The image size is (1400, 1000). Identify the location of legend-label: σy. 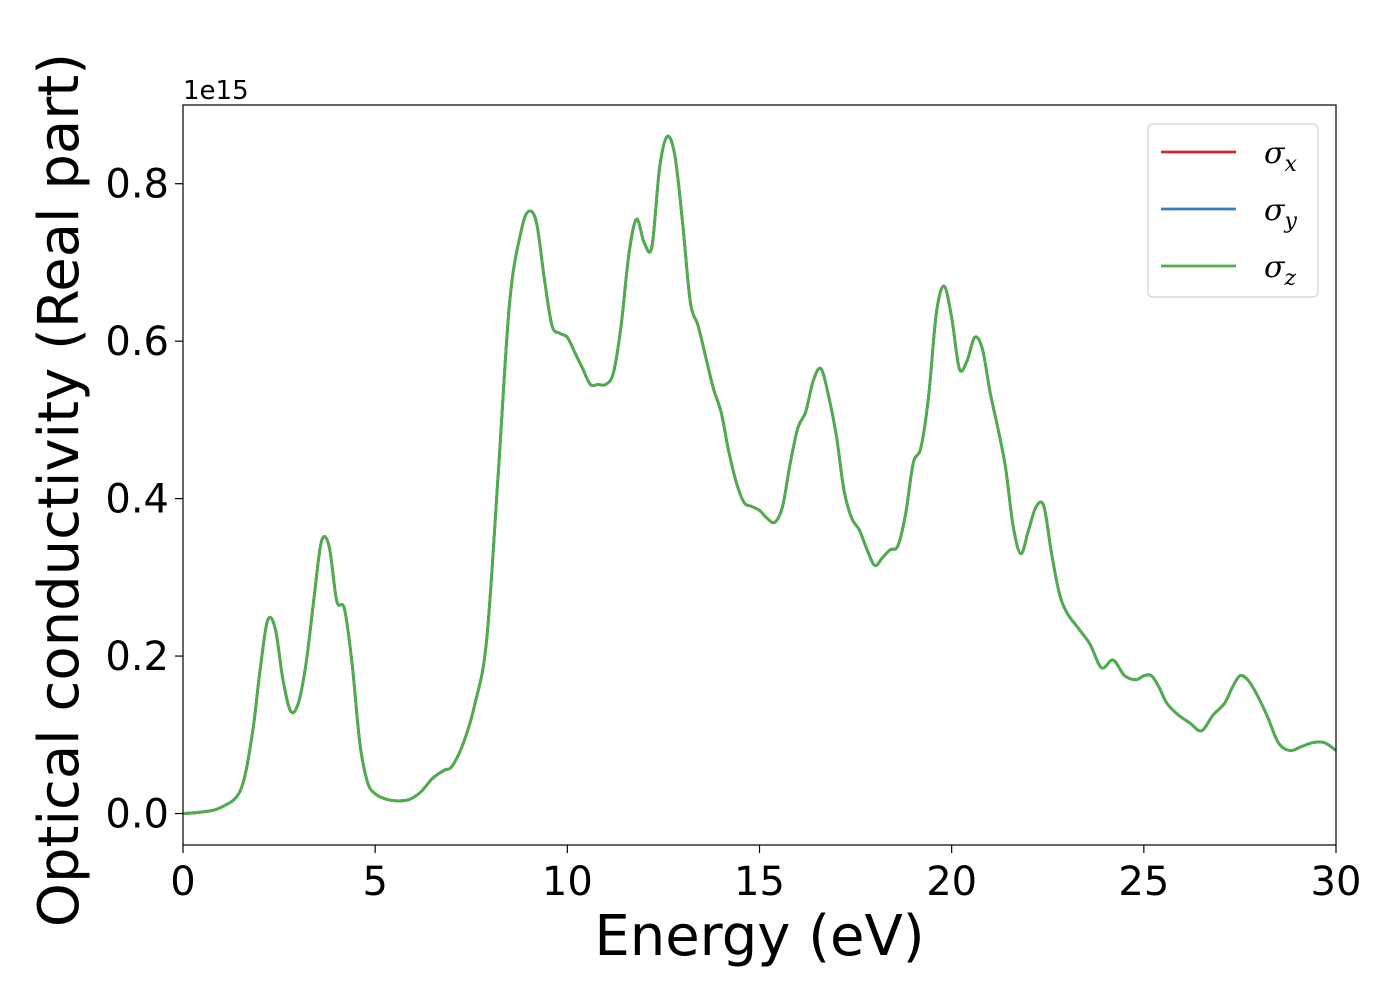
(1280, 213).